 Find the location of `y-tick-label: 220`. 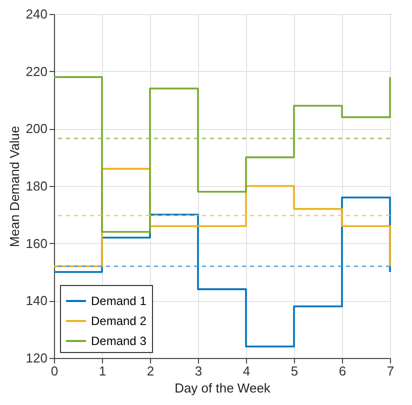

y-tick-label: 220 is located at coordinates (37, 71).